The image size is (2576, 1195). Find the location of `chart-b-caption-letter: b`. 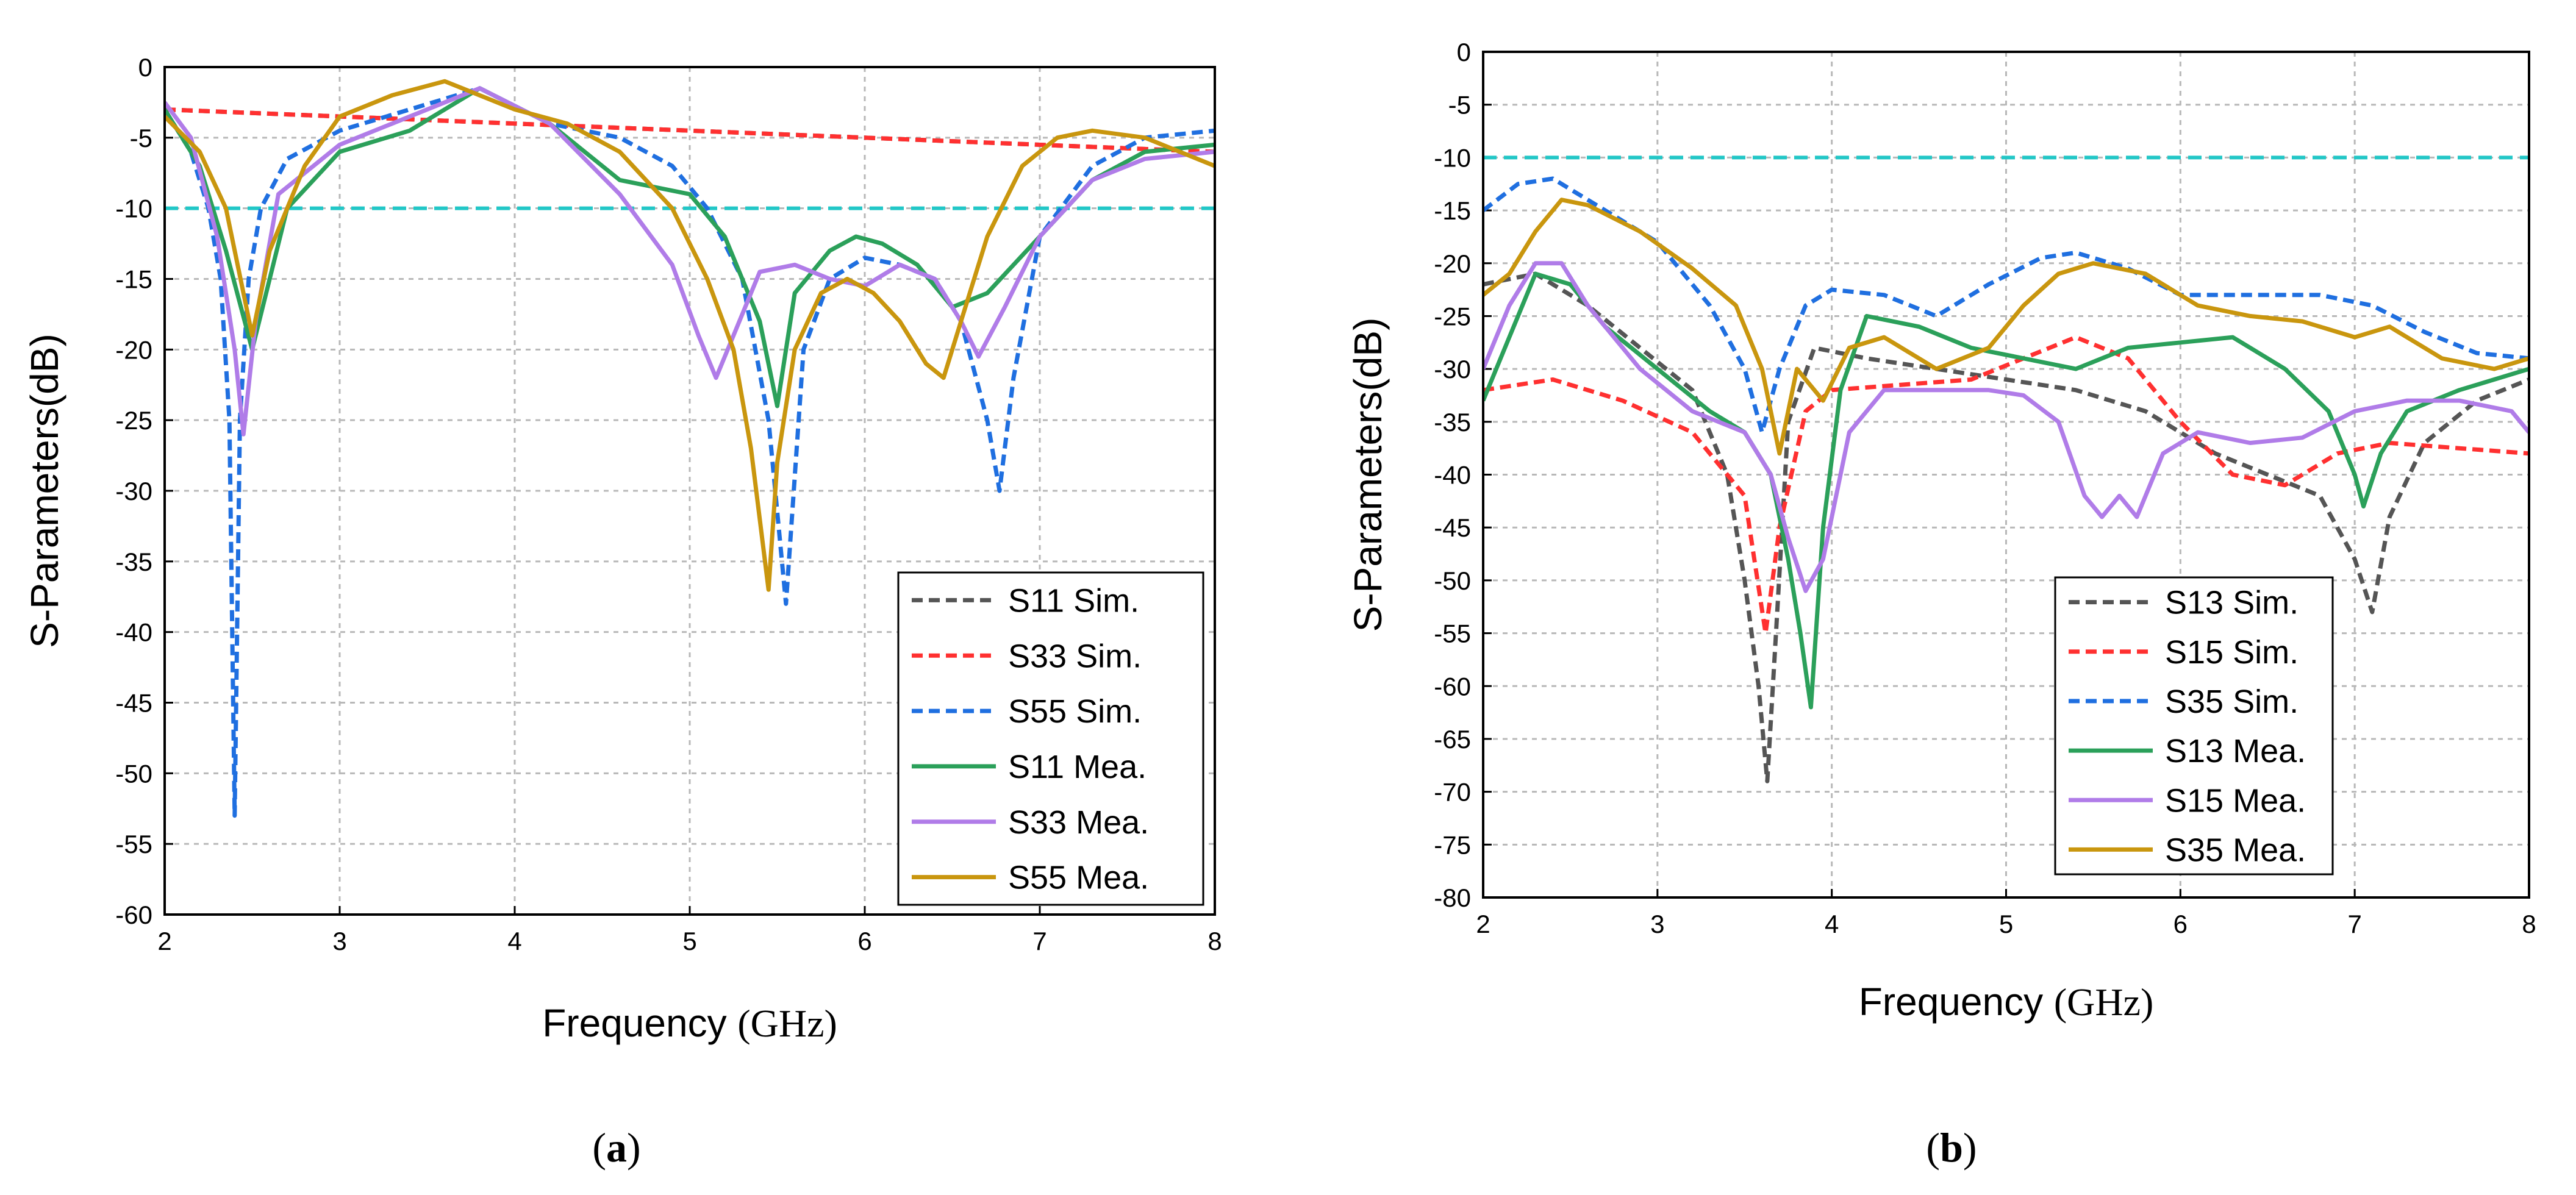

chart-b-caption-letter: b is located at coordinates (1952, 1148).